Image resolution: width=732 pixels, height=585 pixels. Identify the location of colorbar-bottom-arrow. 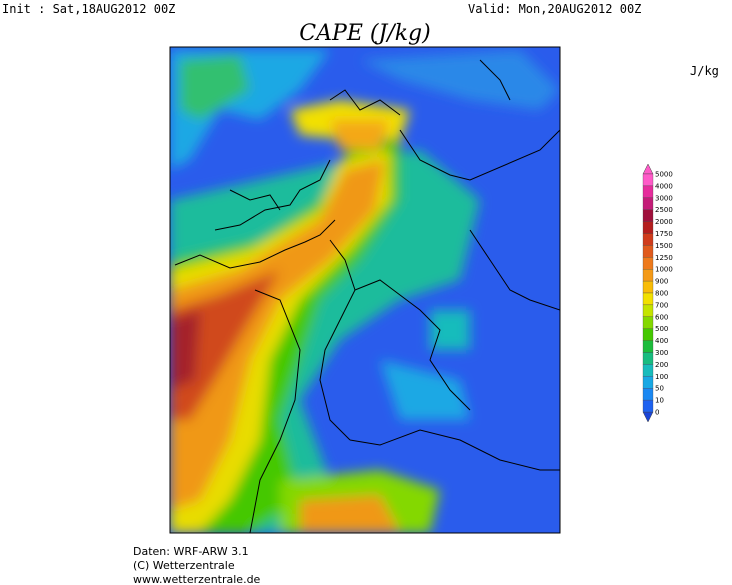
(648, 417).